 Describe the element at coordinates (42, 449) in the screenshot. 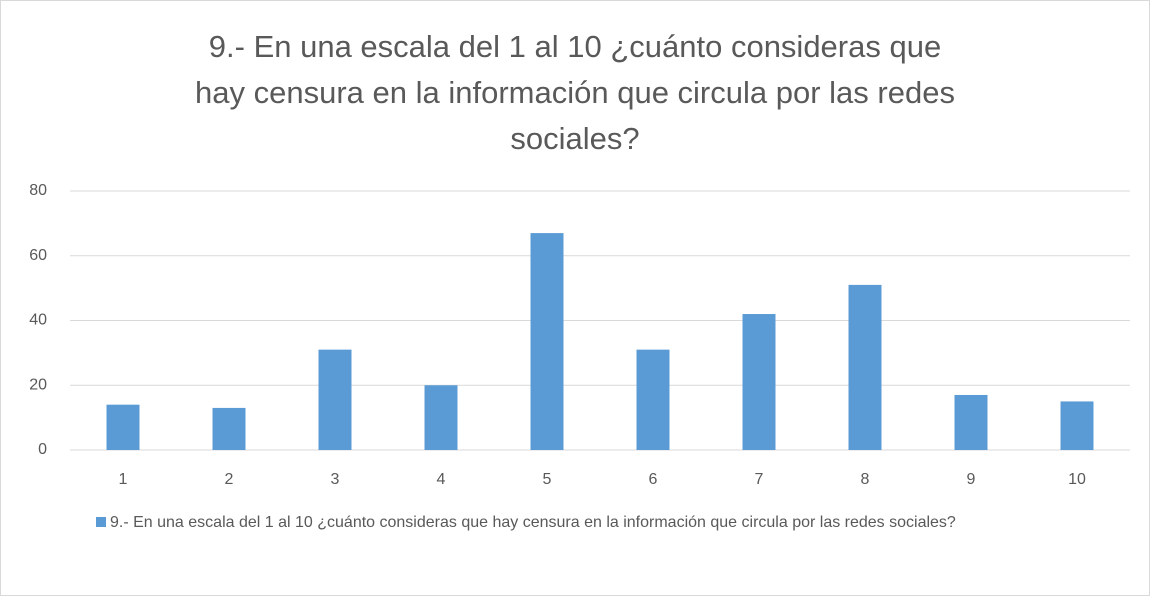

I see `y-tick-label: 0` at that location.